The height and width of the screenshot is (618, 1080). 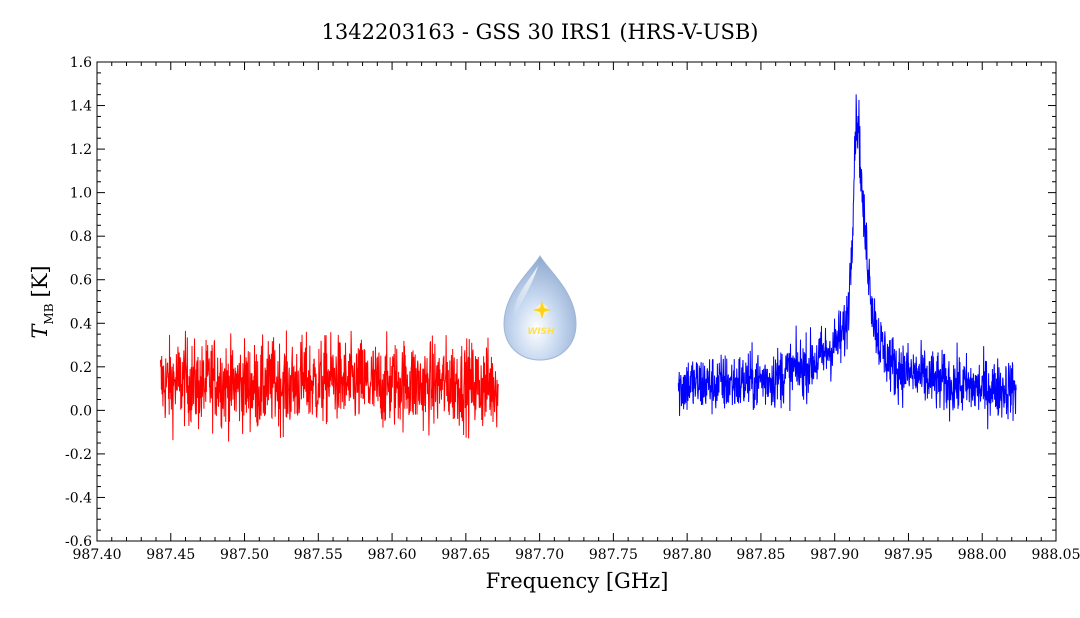 I want to click on x-tick-label: 987.50, so click(x=244, y=555).